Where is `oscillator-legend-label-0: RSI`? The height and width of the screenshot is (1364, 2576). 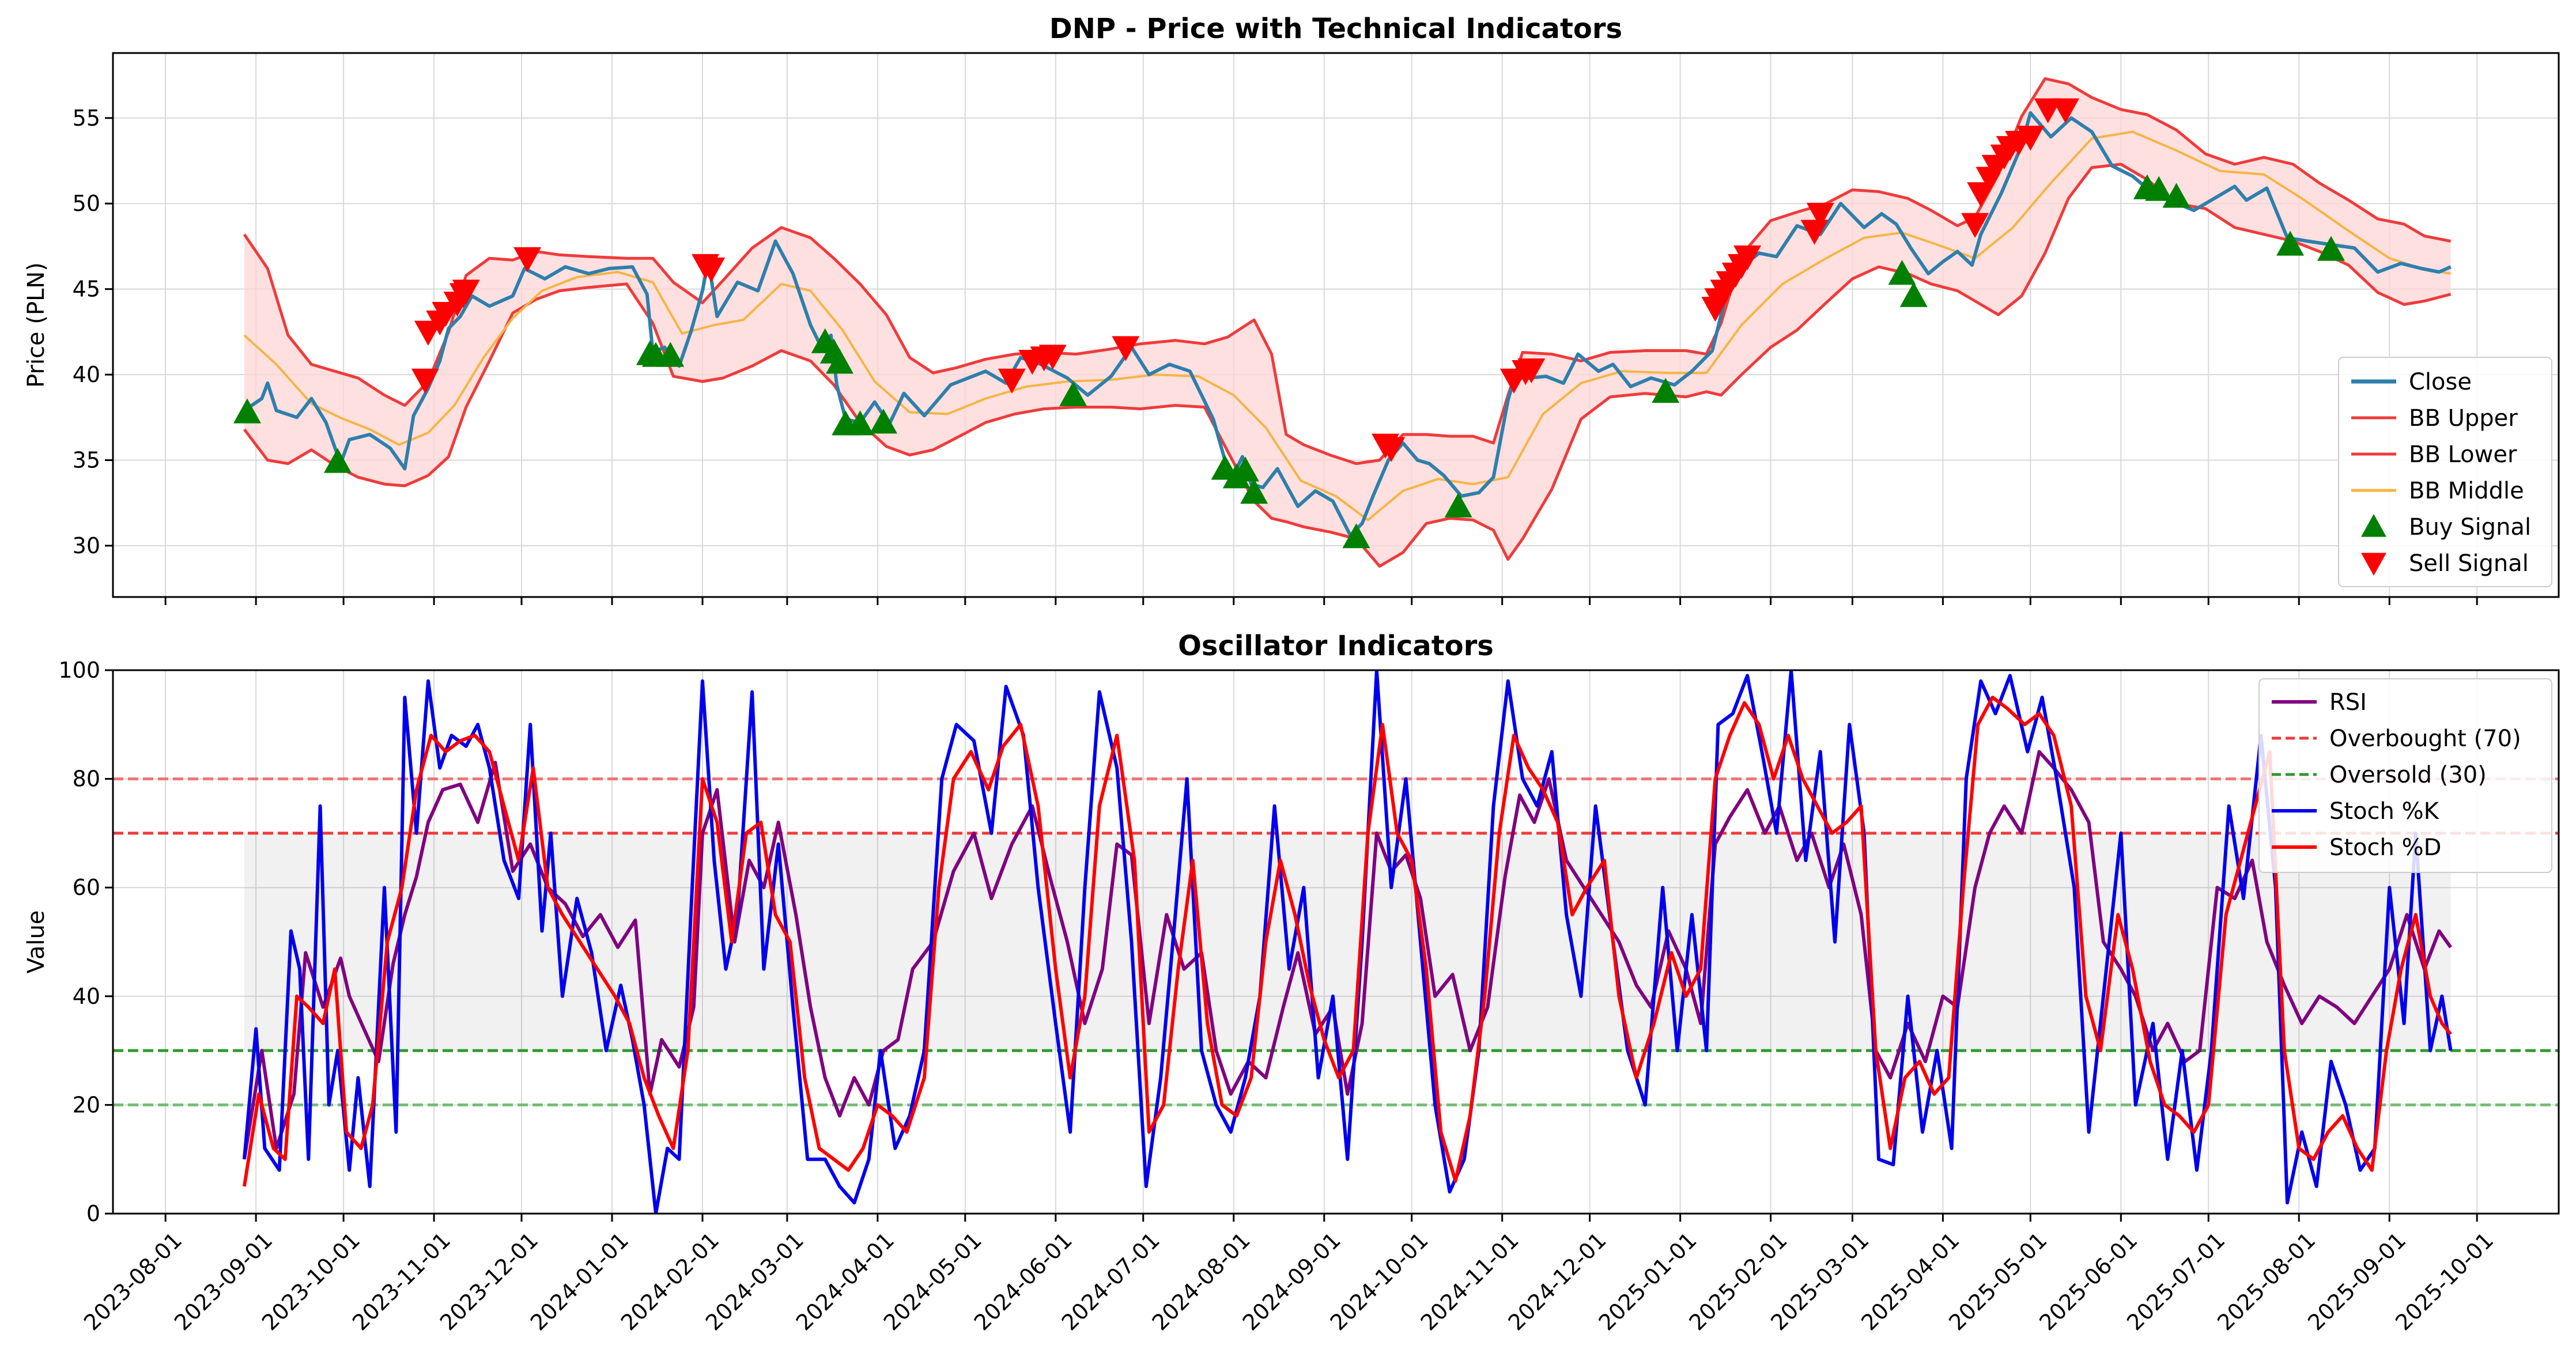 oscillator-legend-label-0: RSI is located at coordinates (2348, 702).